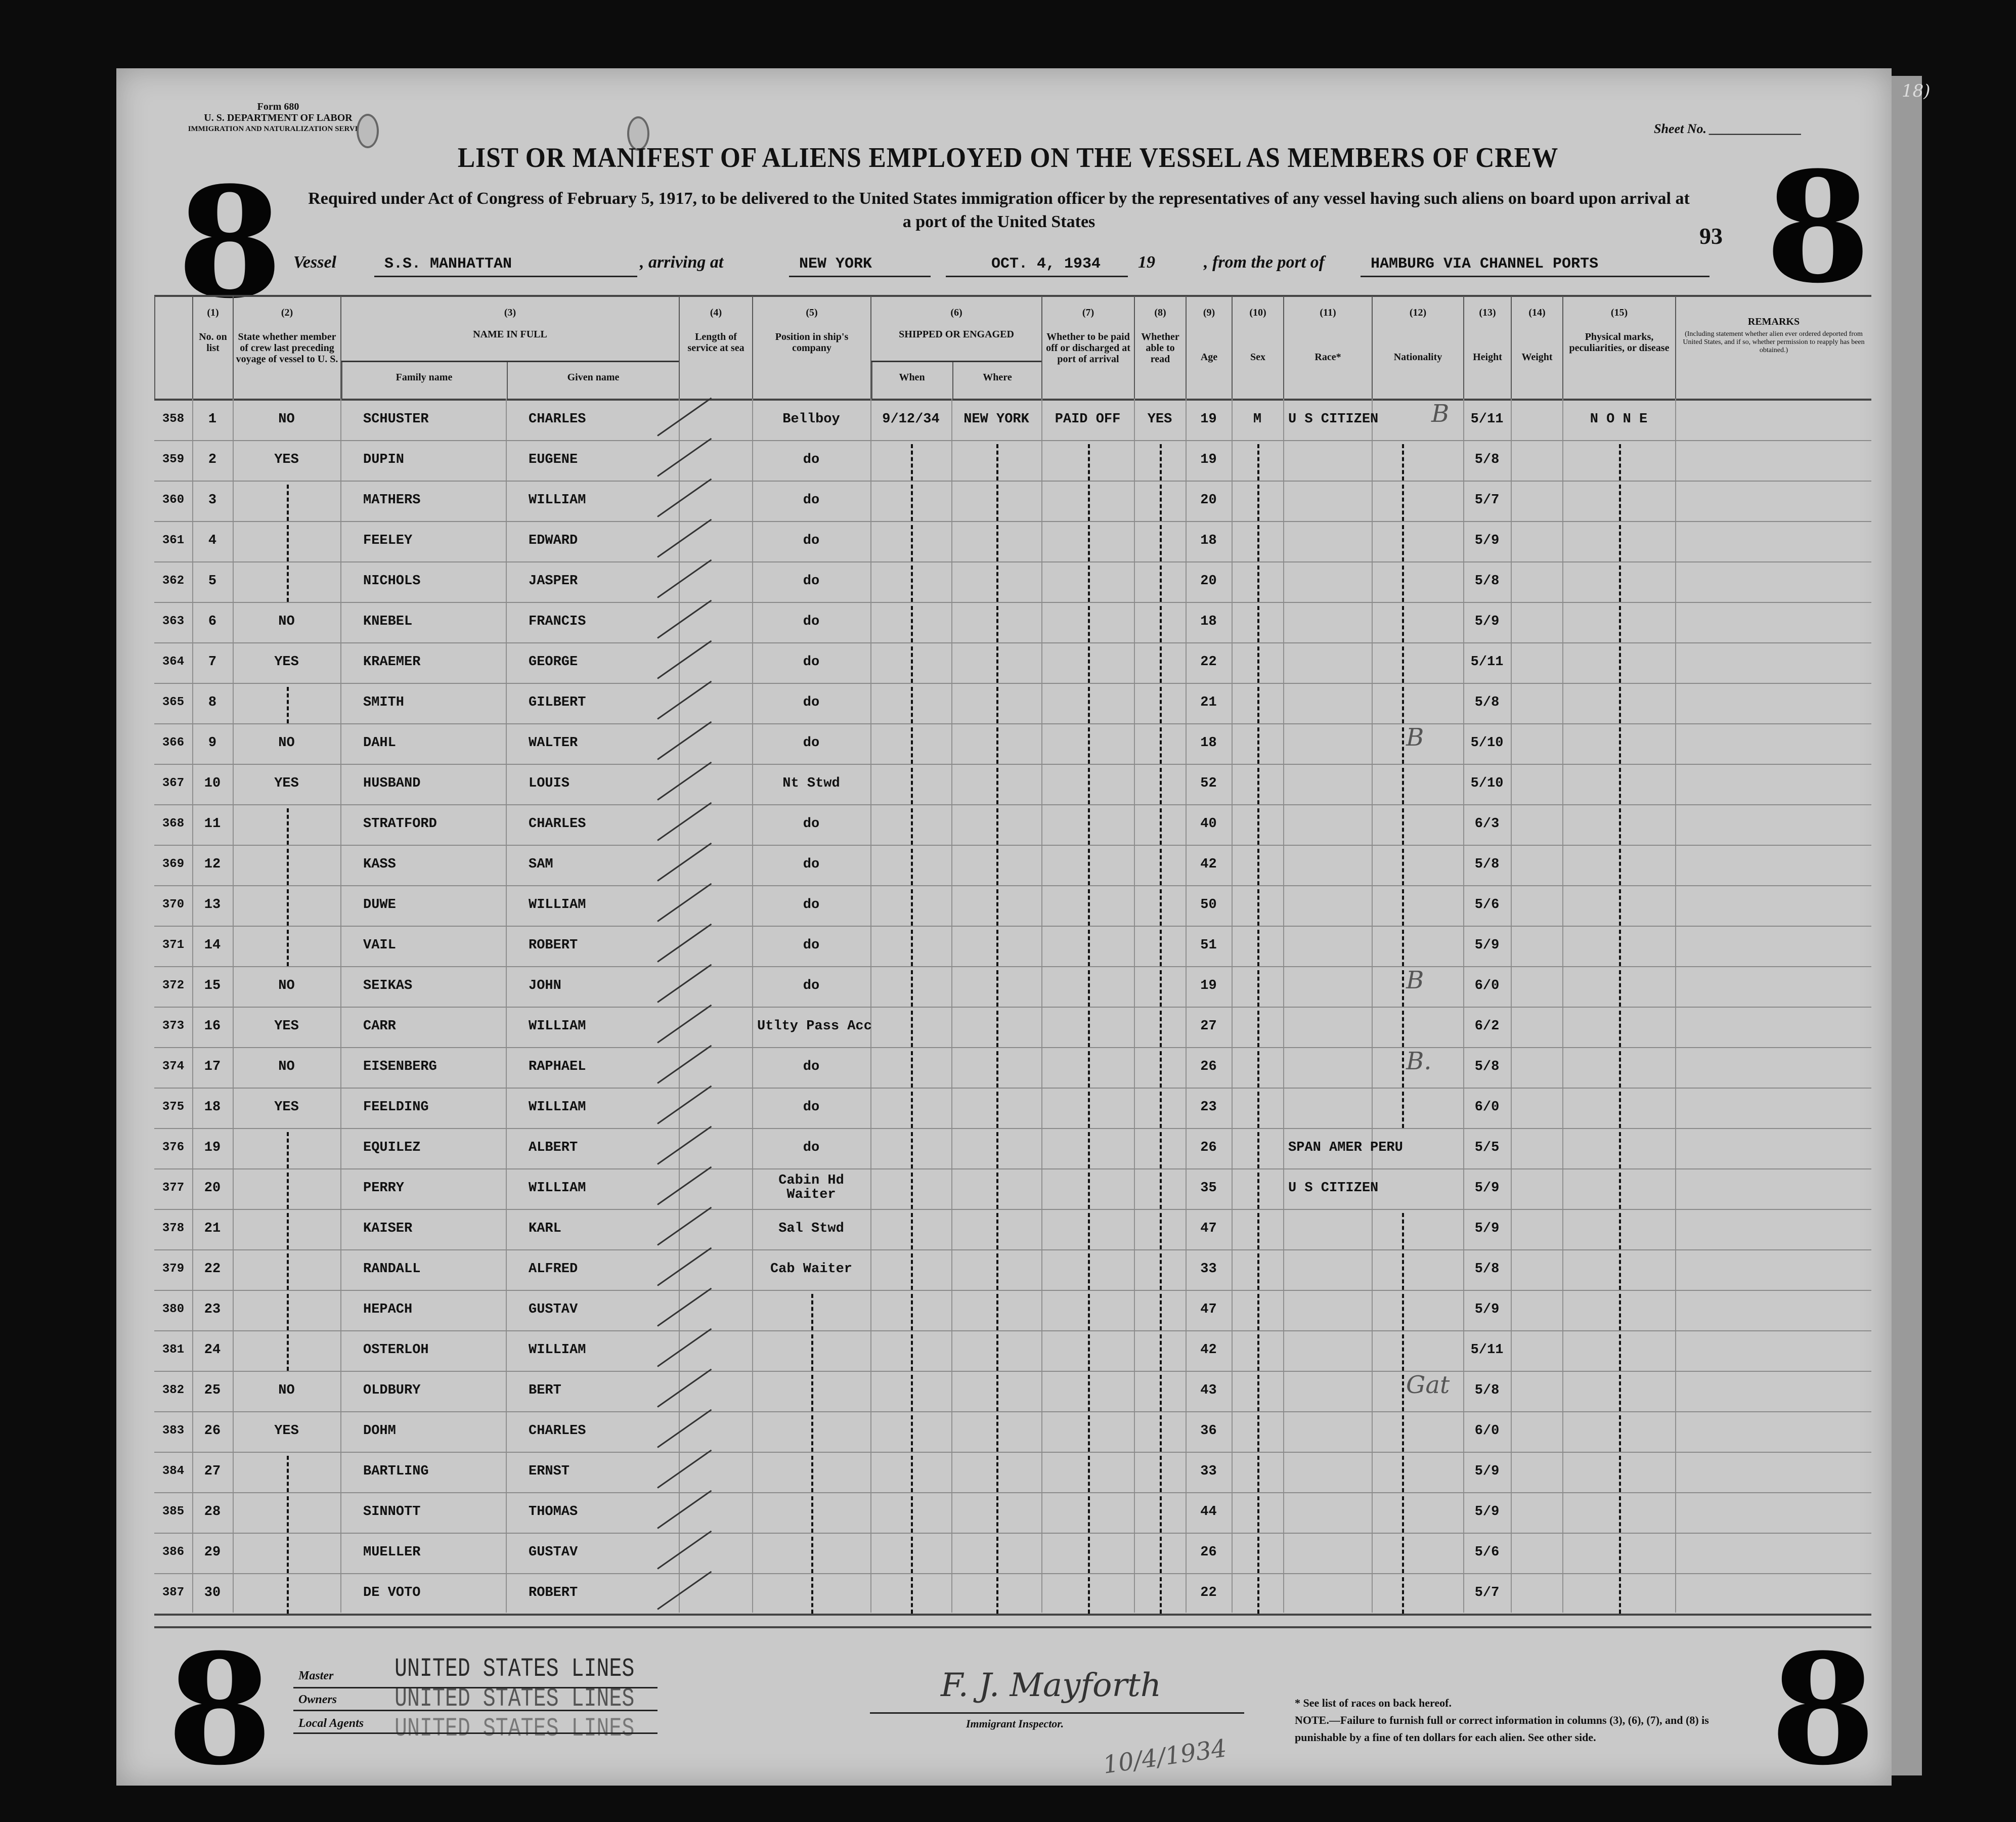 The image size is (2016, 1822). I want to click on departure-port: HAMBURG VIA CHANNEL PORTS, so click(1485, 264).